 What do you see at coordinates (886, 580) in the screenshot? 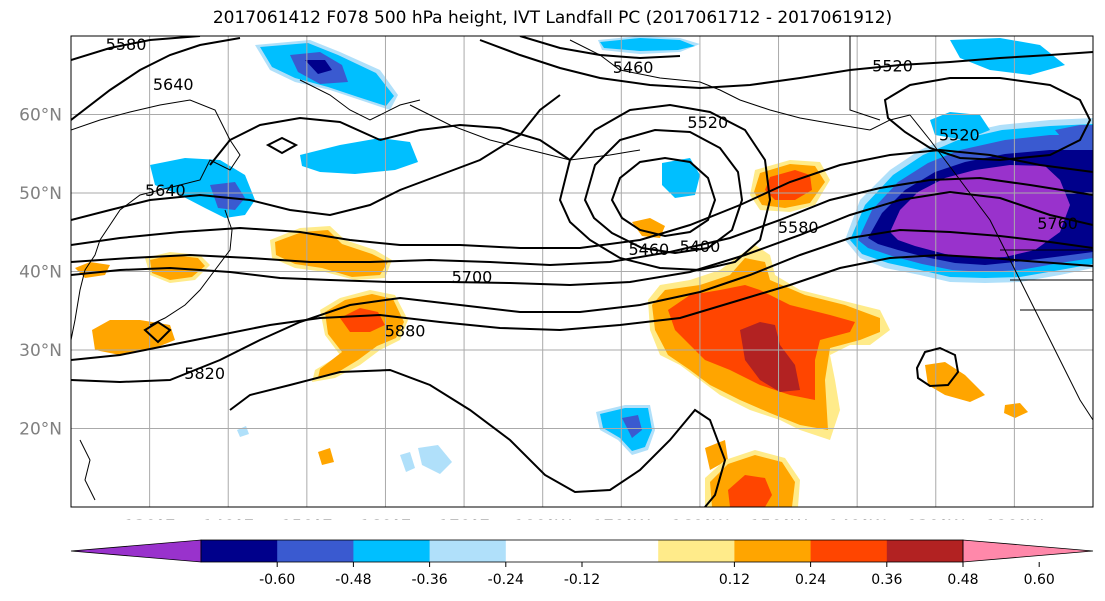
I see `colorbar-tick-label: 0.36` at bounding box center [886, 580].